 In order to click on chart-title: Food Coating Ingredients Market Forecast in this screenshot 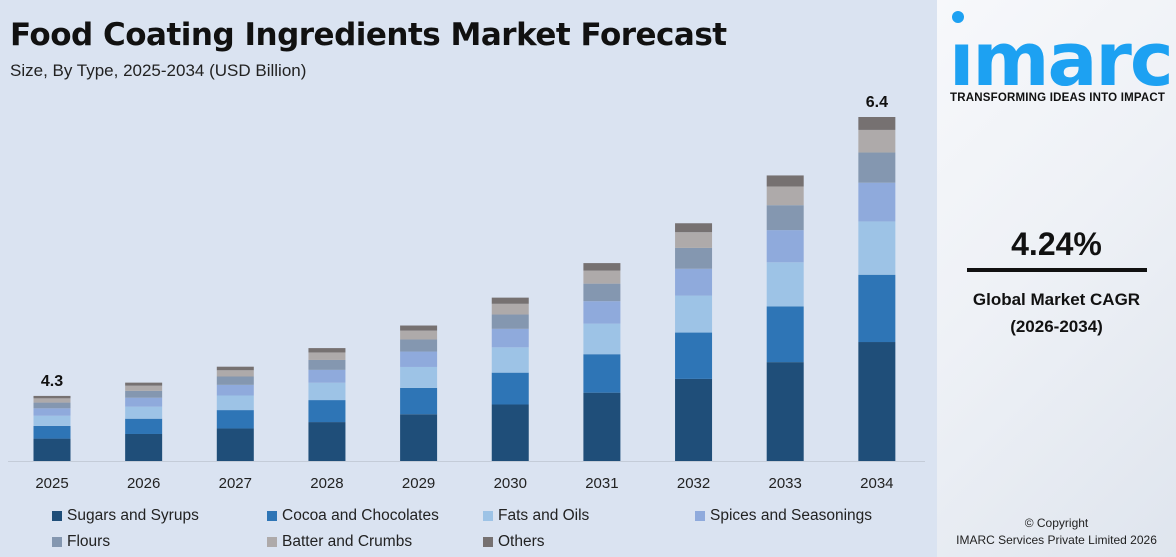, I will do `click(368, 35)`.